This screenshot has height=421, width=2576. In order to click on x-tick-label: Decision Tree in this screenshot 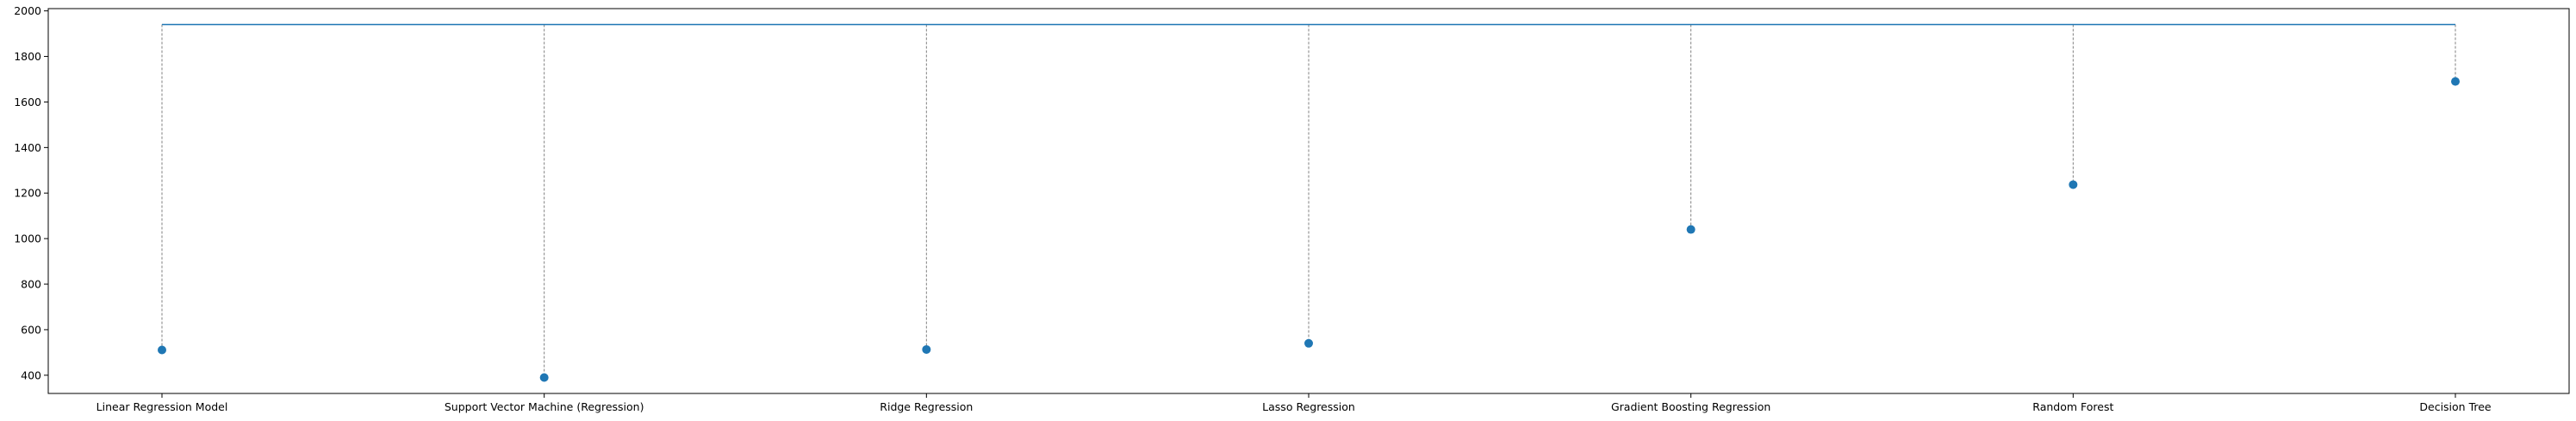, I will do `click(2456, 406)`.